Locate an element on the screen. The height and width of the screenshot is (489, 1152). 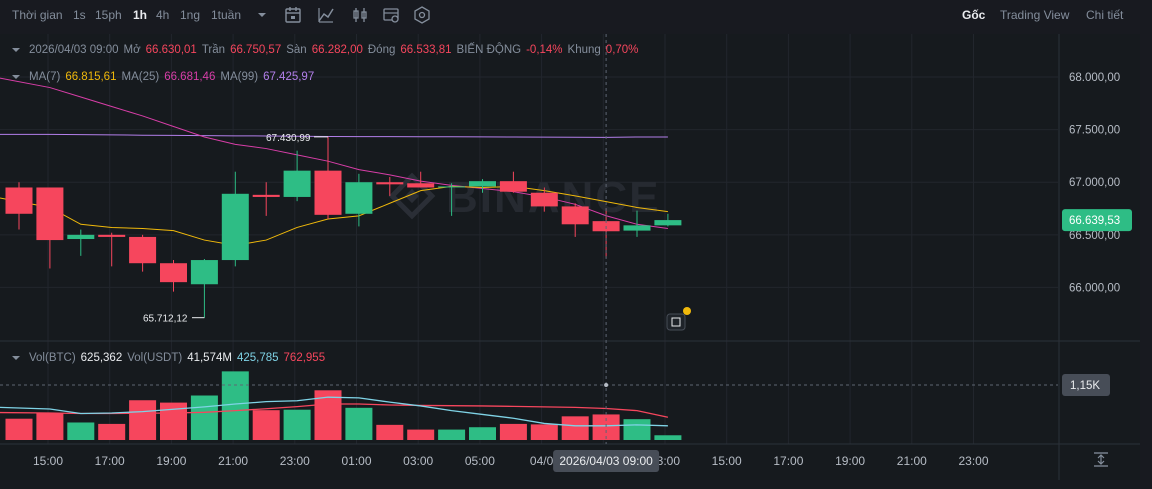
range-value: 0,70% is located at coordinates (622, 50).